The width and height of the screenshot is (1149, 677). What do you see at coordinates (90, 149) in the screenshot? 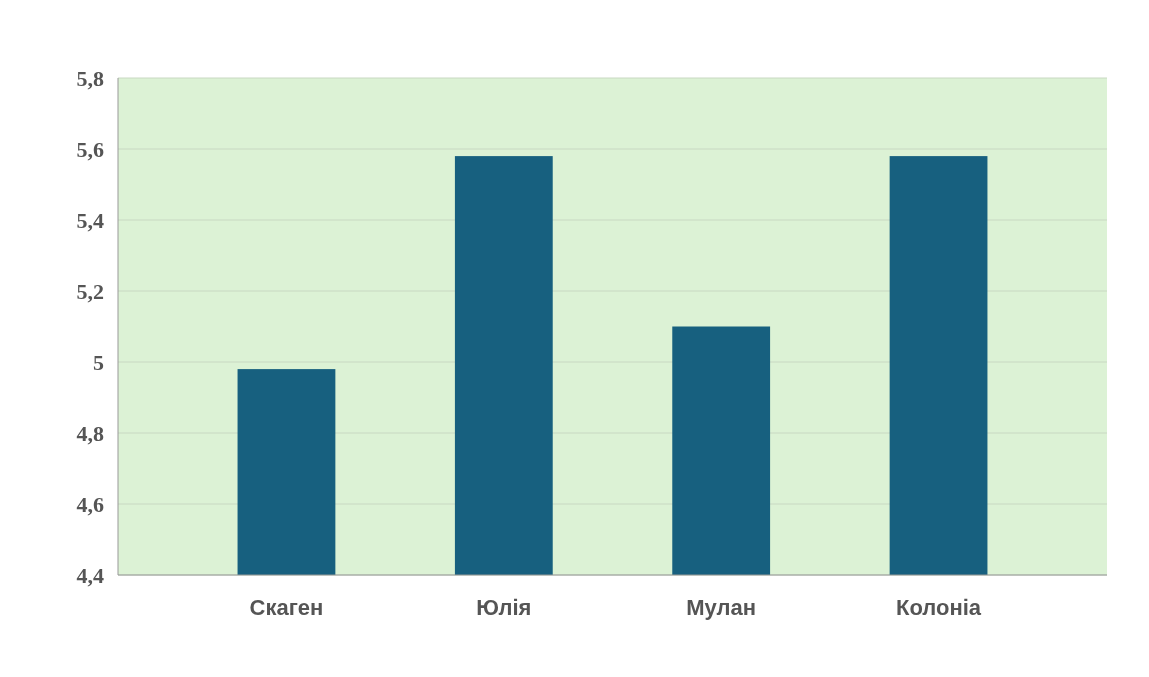
I see `y-tick-label: 5,6` at bounding box center [90, 149].